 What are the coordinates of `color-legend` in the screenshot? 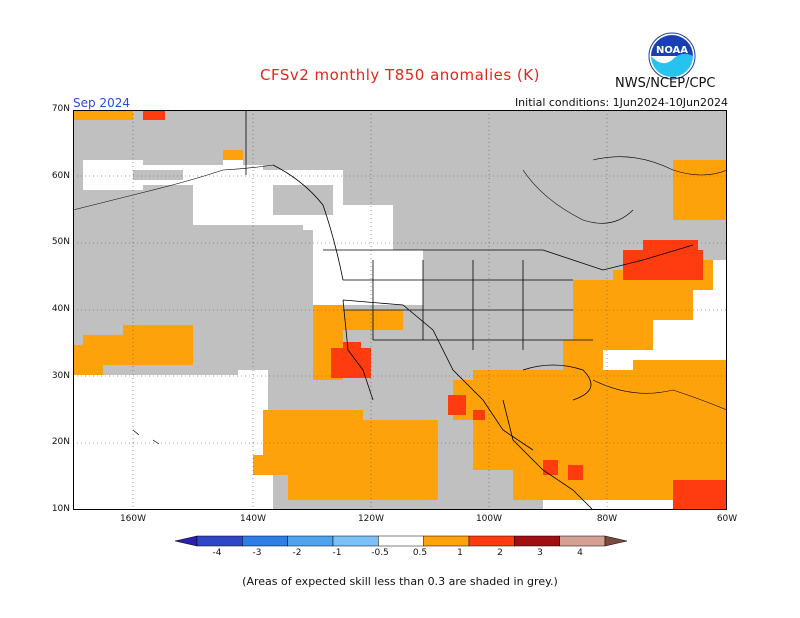 It's located at (401, 541).